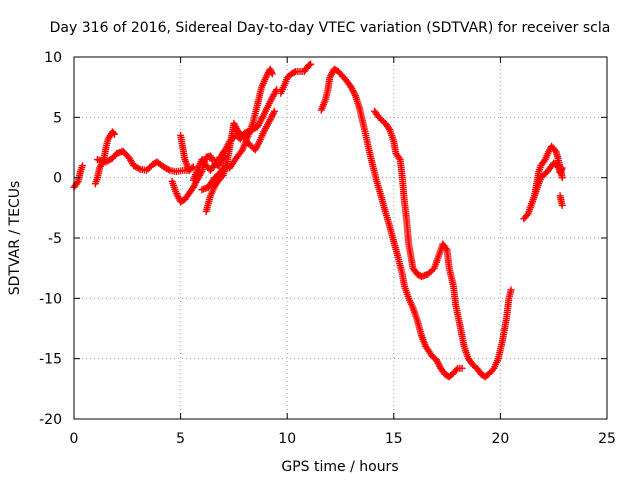 This screenshot has height=480, width=640. I want to click on x-tick-label: 5, so click(180, 439).